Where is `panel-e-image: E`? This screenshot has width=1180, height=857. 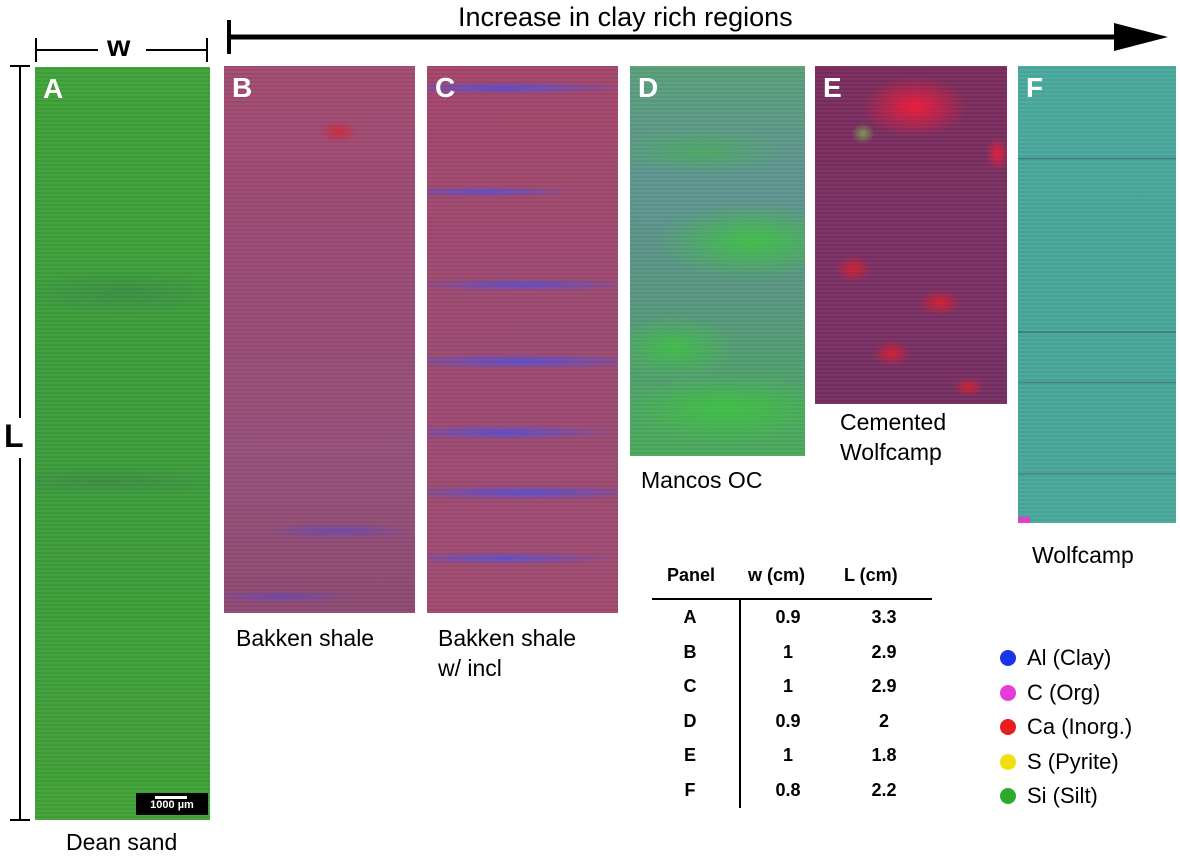
panel-e-image: E is located at coordinates (911, 235).